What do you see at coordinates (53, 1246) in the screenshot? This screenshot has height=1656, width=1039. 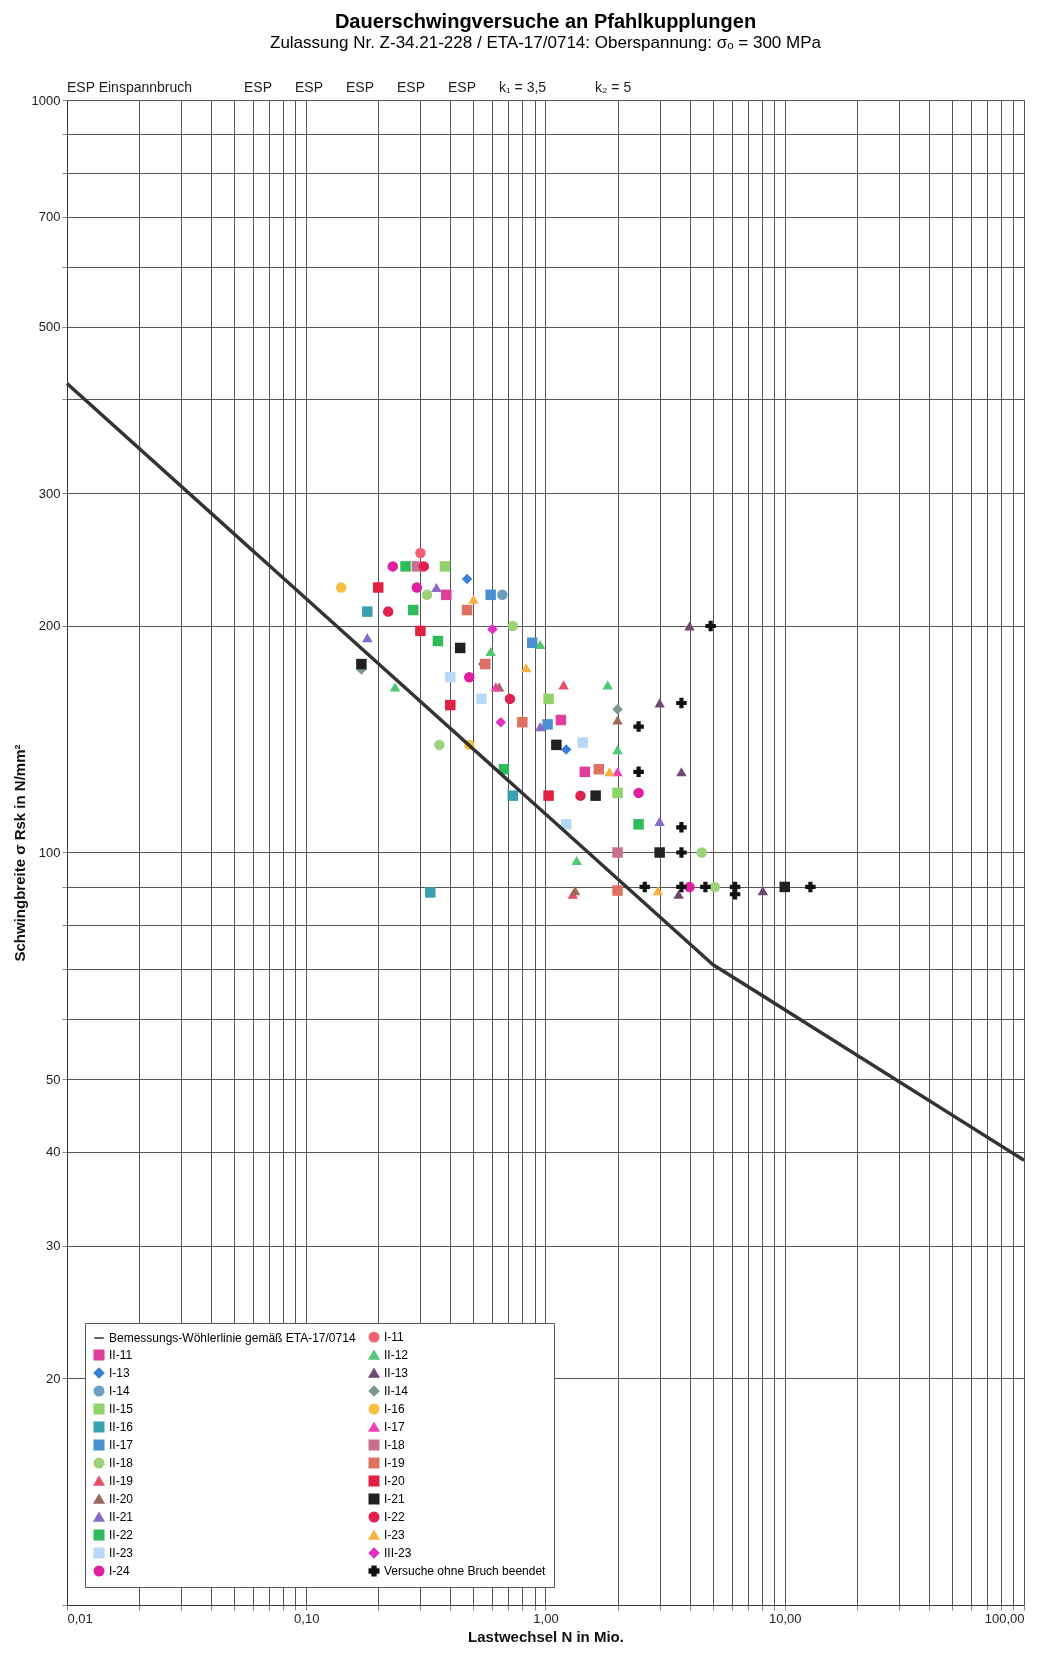 I see `y-tick-label: 30` at bounding box center [53, 1246].